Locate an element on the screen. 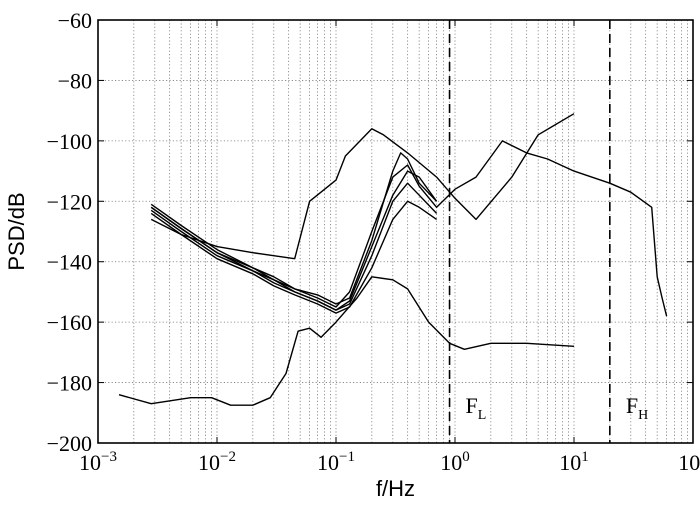  annotations: FL FH is located at coordinates (557, 408).